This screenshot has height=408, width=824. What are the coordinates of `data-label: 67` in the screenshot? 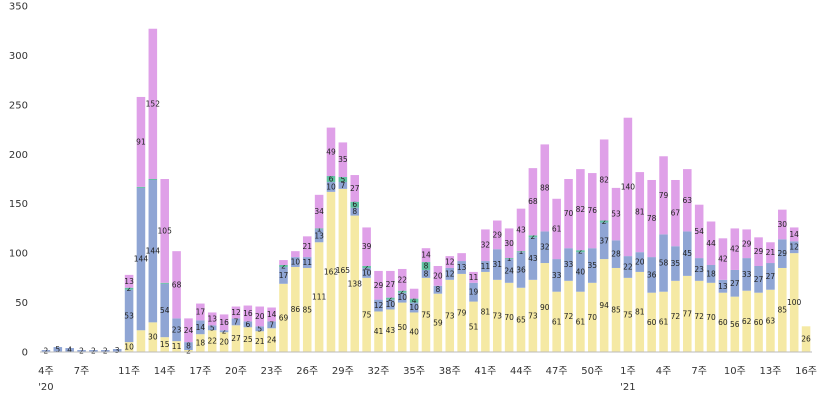 It's located at (676, 213).